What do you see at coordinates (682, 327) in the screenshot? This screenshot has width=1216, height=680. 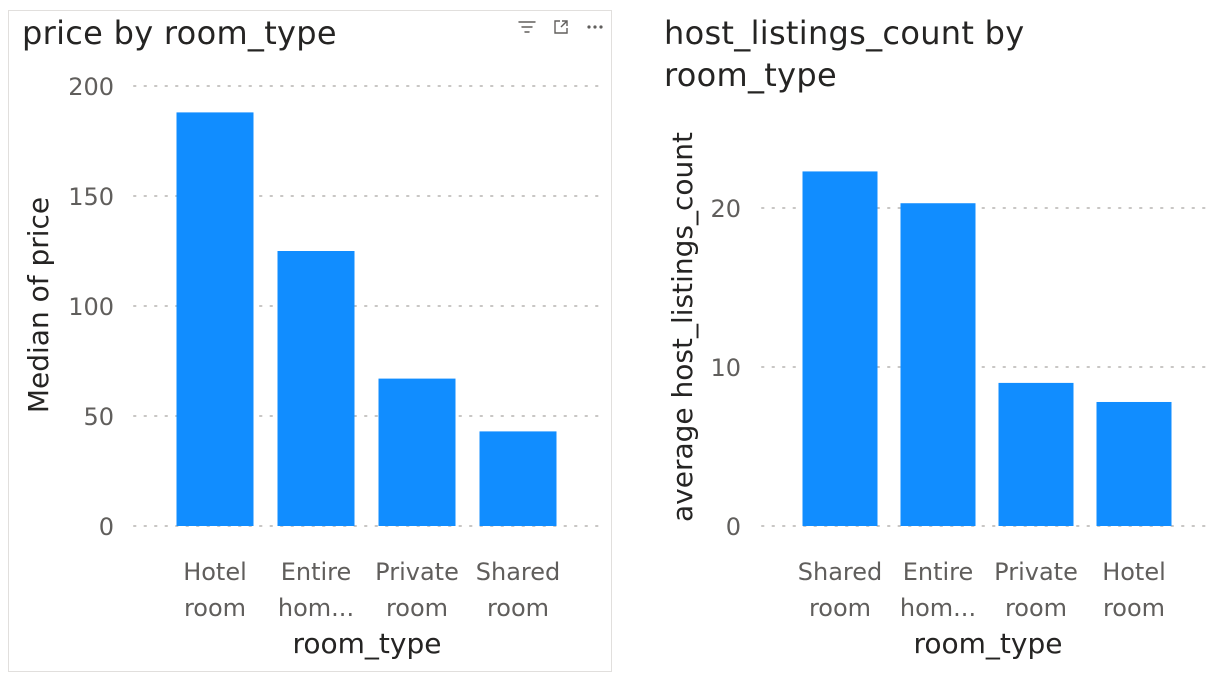 I see `y-axis-title: average host_listings_count` at bounding box center [682, 327].